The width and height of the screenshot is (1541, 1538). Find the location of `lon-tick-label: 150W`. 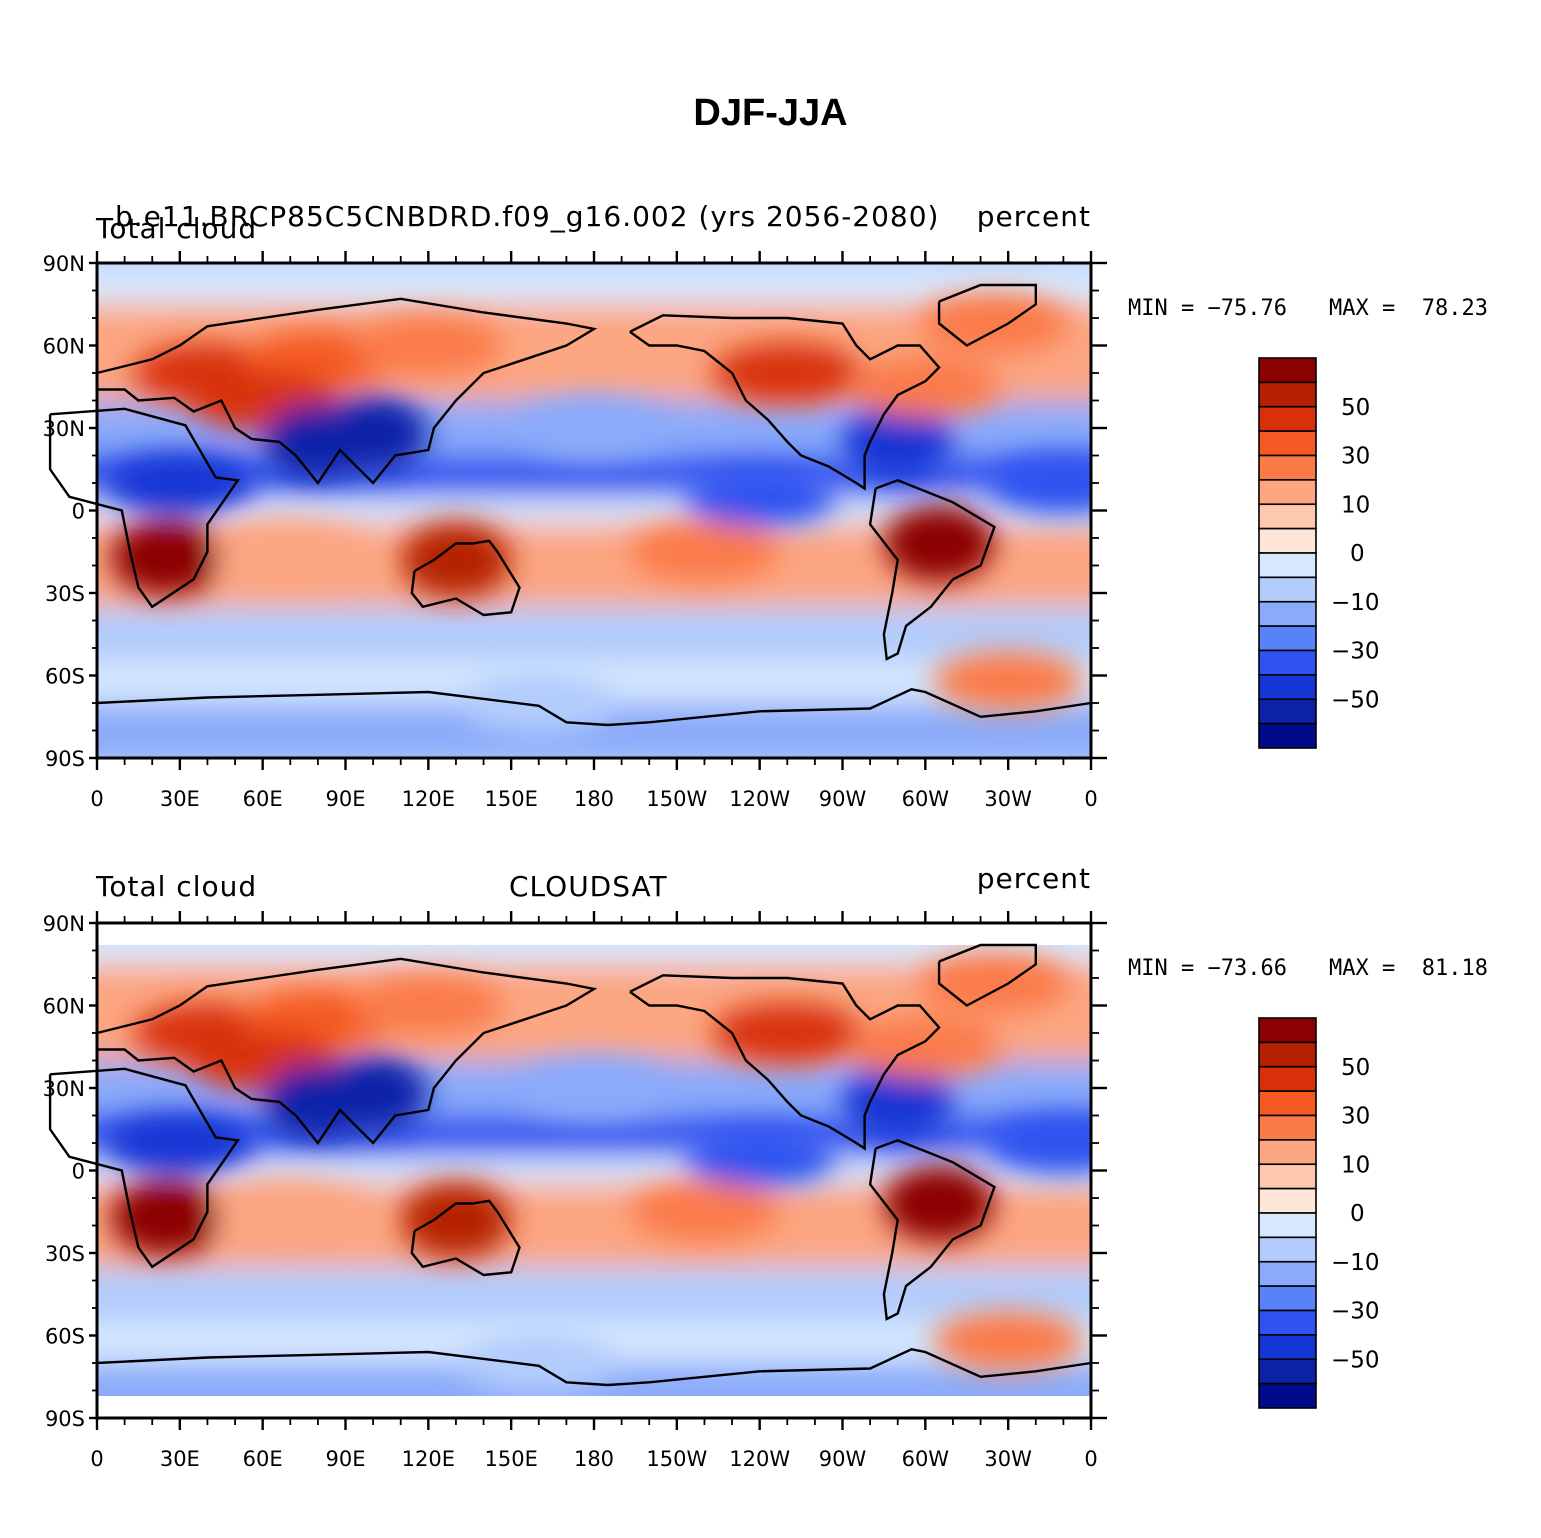

lon-tick-label: 150W is located at coordinates (676, 799).